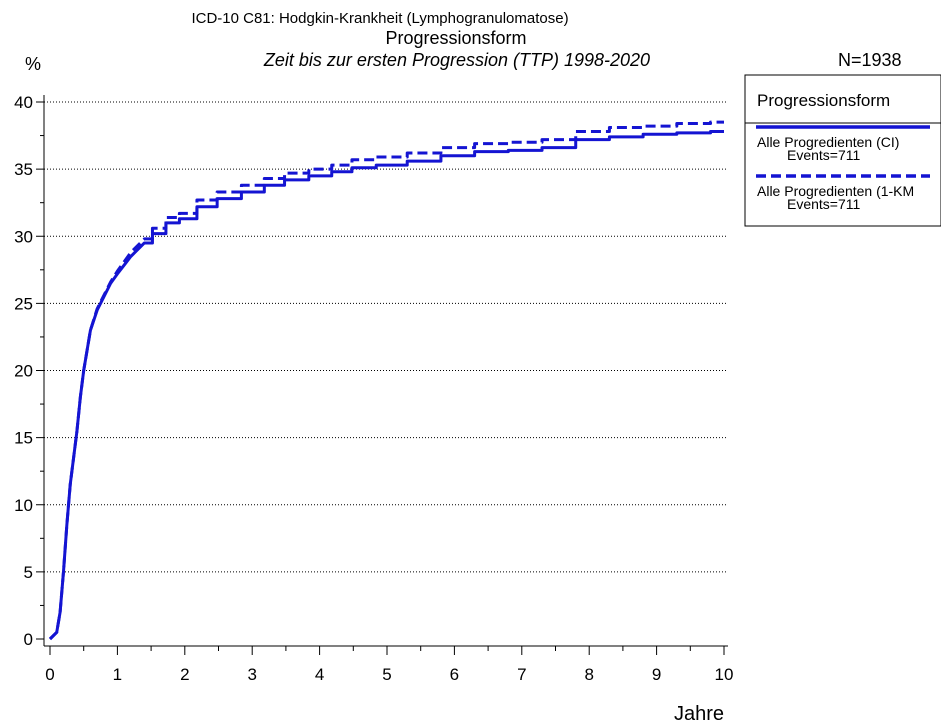  Describe the element at coordinates (870, 60) in the screenshot. I see `n-count-label: N=1938` at that location.